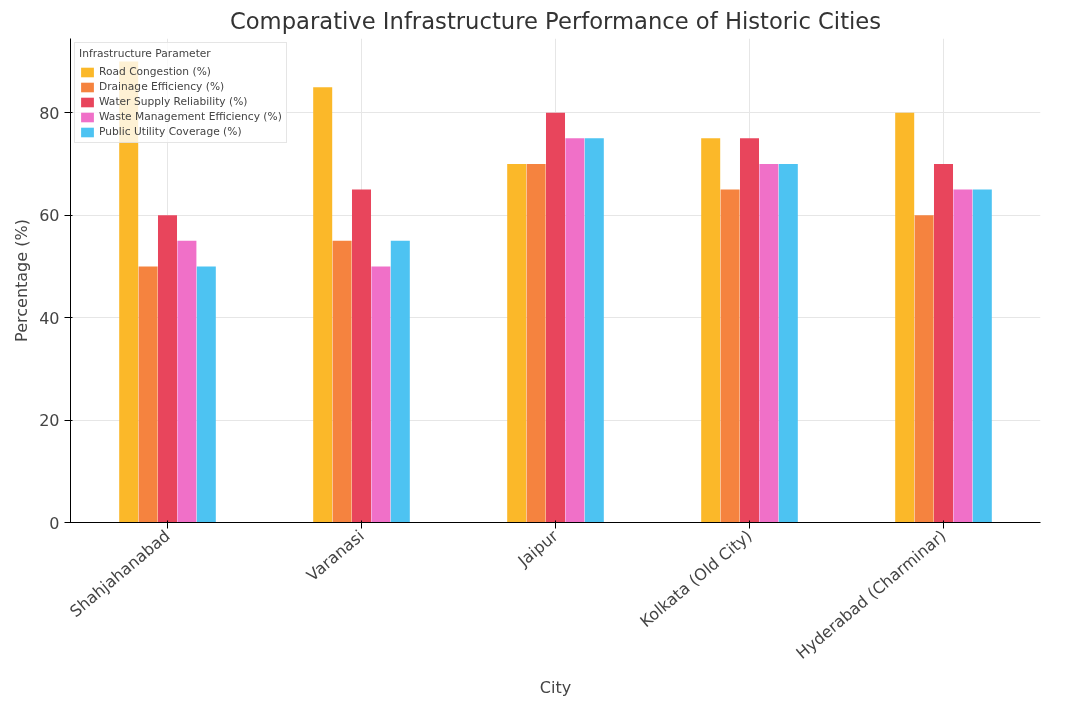 The image size is (1065, 708). I want to click on legend-label: Drainage Efficiency (%), so click(162, 86).